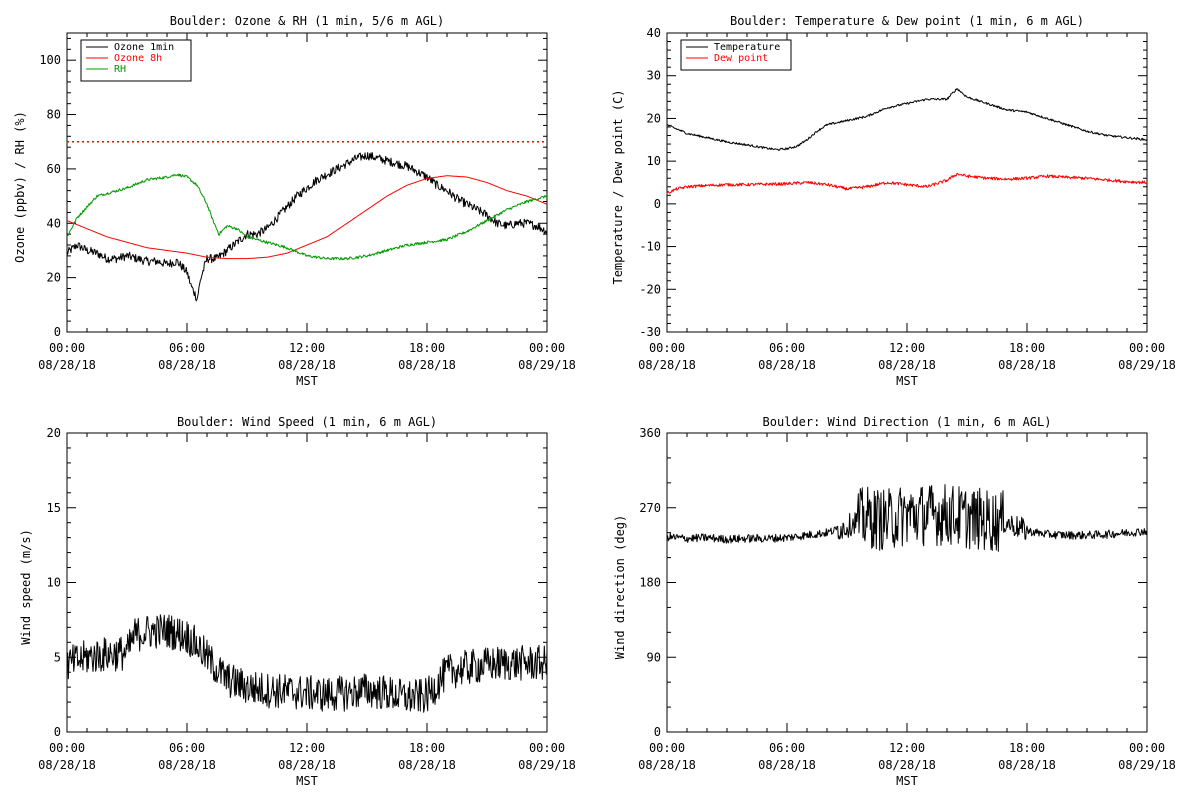 The height and width of the screenshot is (800, 1200). I want to click on wind-speed-xtick-time: 12:00, so click(307, 748).